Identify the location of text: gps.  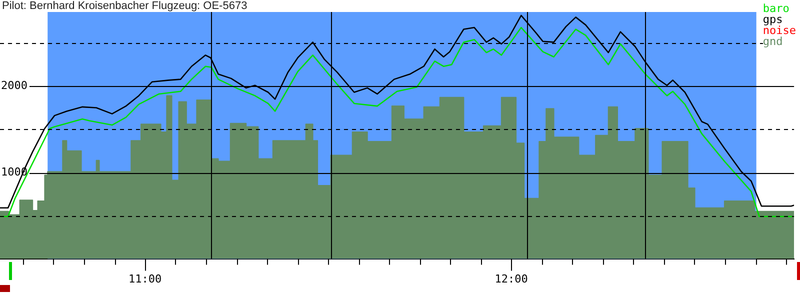
(772, 19).